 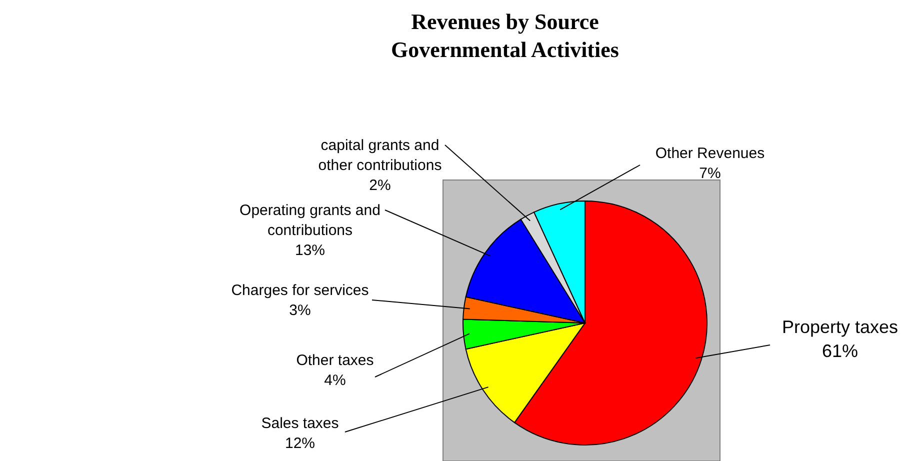 I want to click on slice-label: Charges for services, so click(x=300, y=290).